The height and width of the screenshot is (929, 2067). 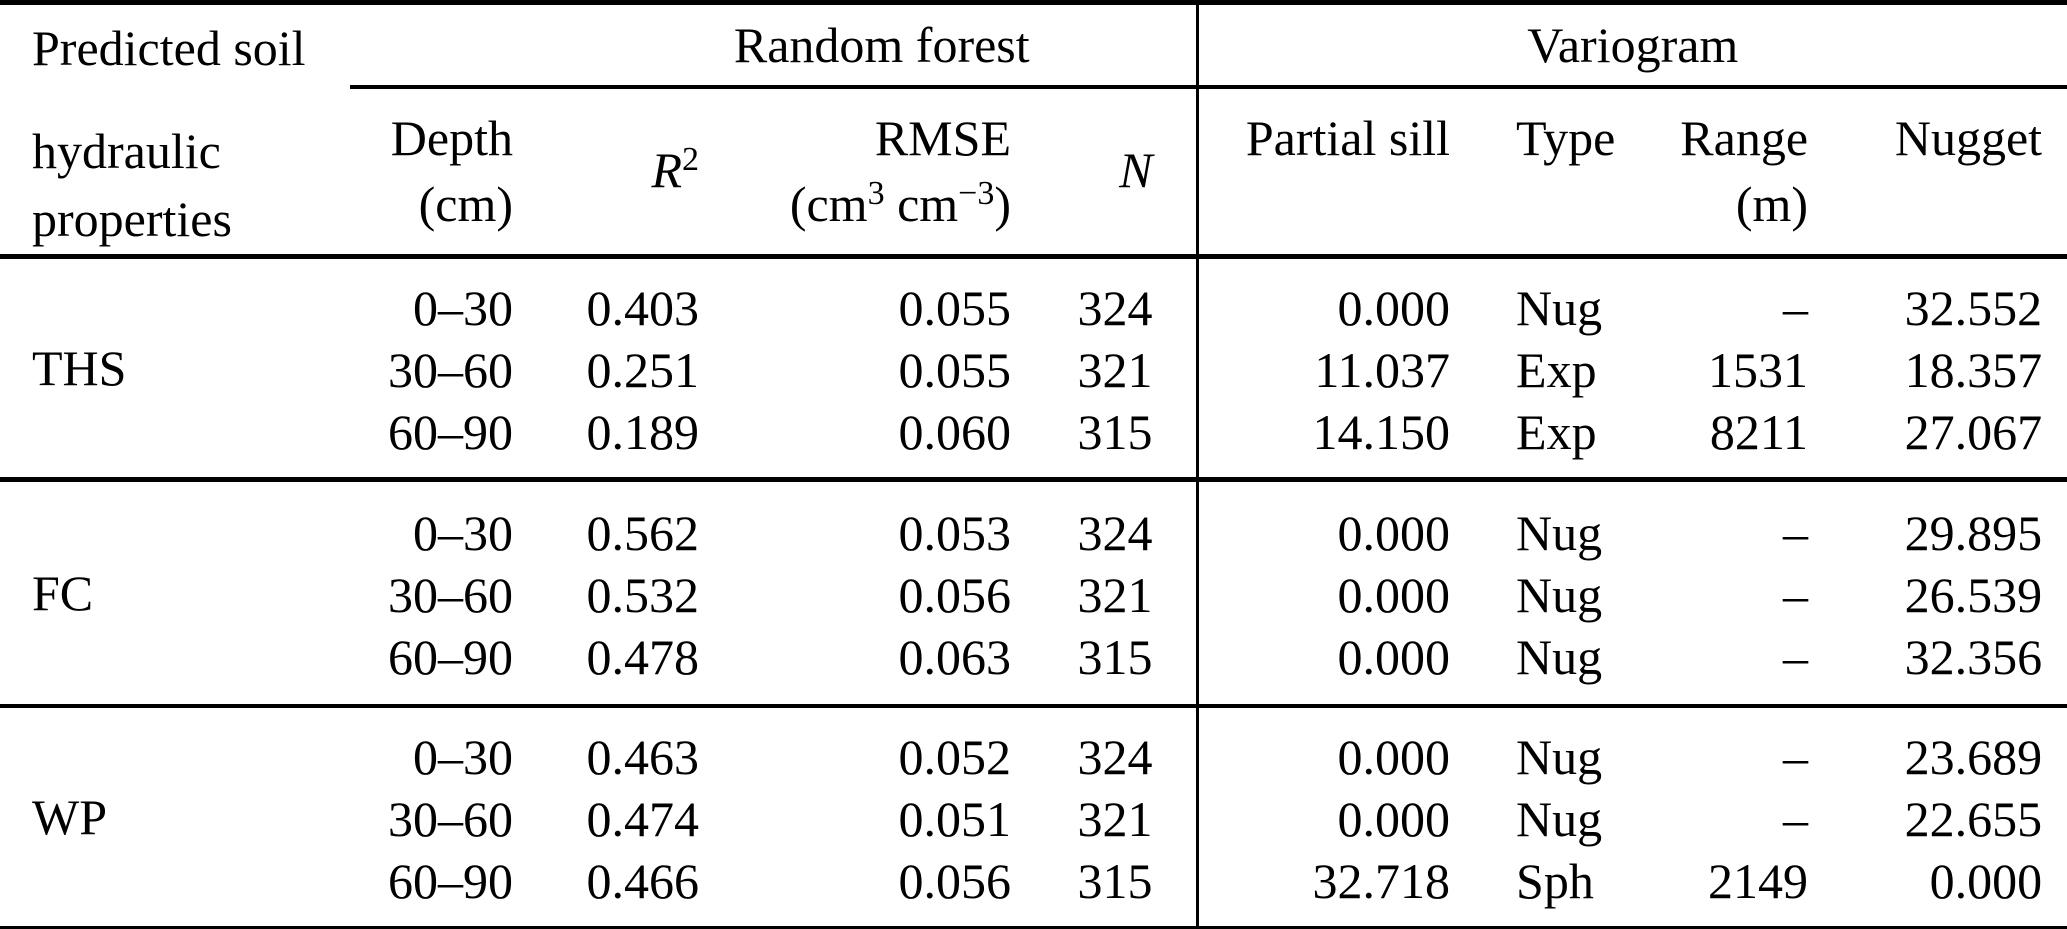 I want to click on cell-range: 2149, so click(x=1758, y=881).